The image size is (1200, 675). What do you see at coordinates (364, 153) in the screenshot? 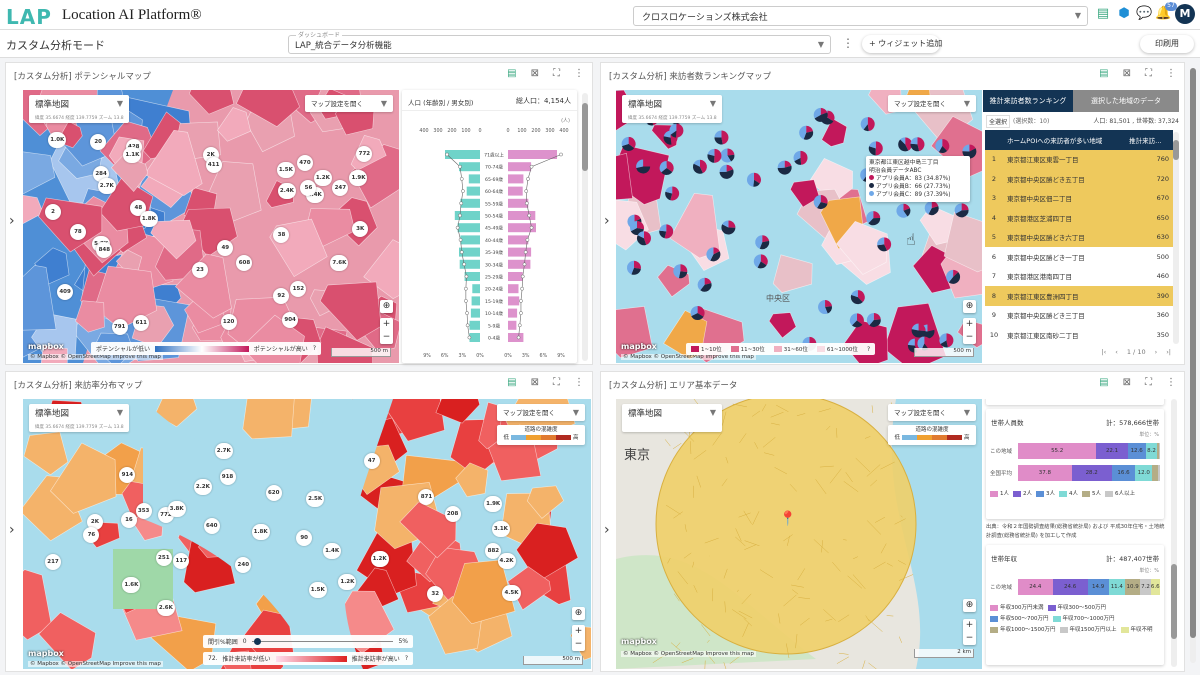
I see `cluster-bubble: 772` at bounding box center [364, 153].